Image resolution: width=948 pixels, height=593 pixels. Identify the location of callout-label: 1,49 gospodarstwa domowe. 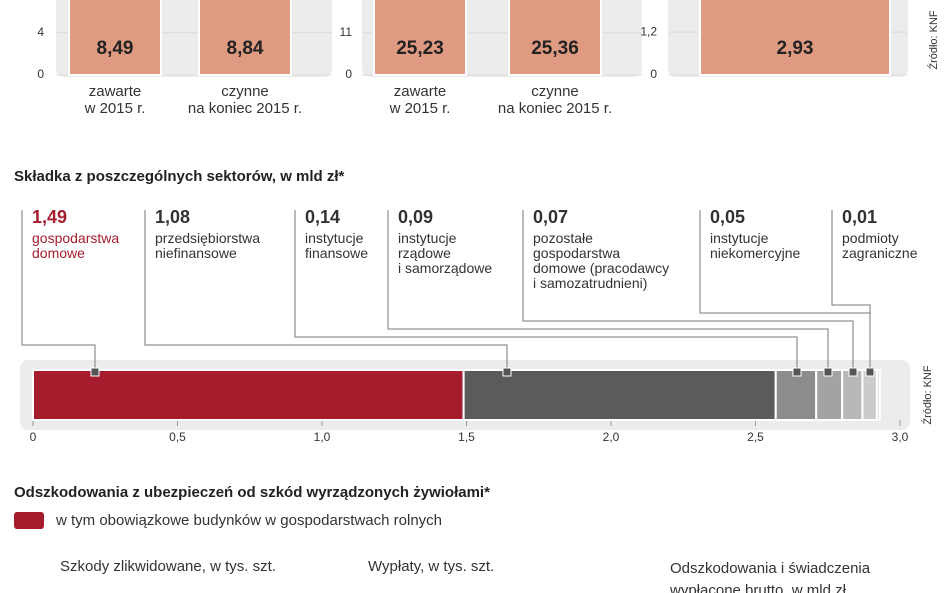
(75, 233).